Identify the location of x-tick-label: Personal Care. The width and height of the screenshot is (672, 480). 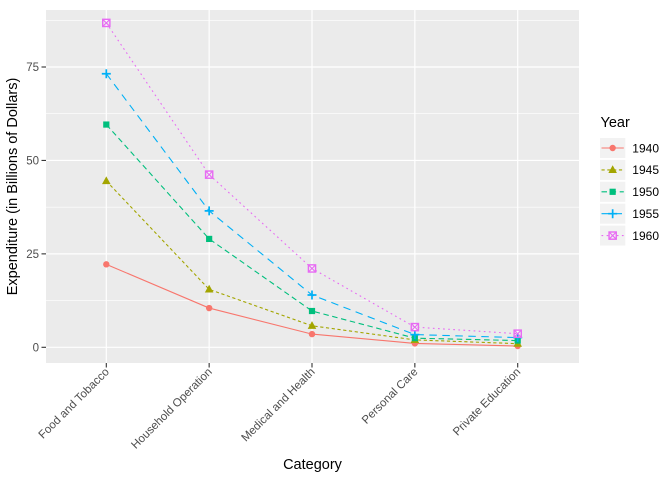
(390, 396).